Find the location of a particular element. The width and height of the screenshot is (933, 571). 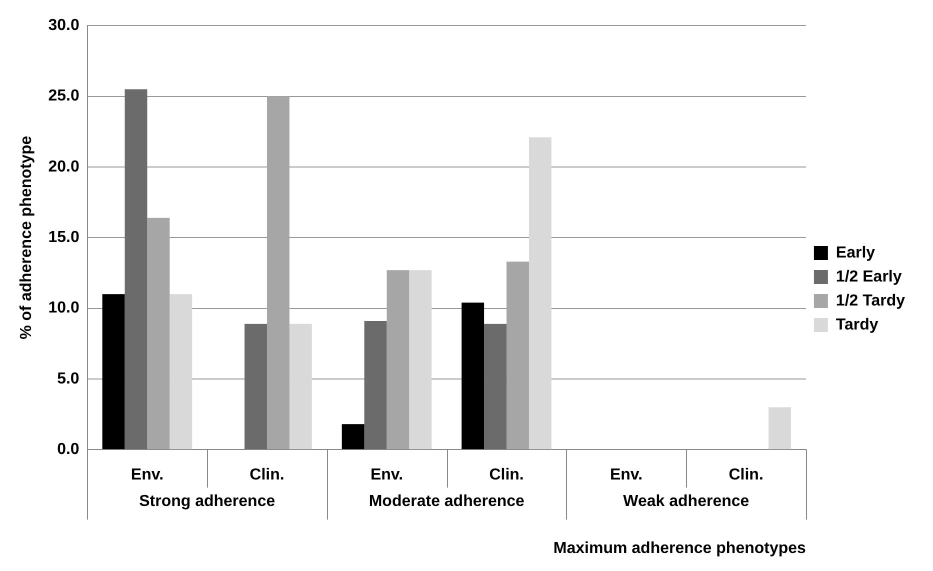

legend-label: Early is located at coordinates (856, 253).